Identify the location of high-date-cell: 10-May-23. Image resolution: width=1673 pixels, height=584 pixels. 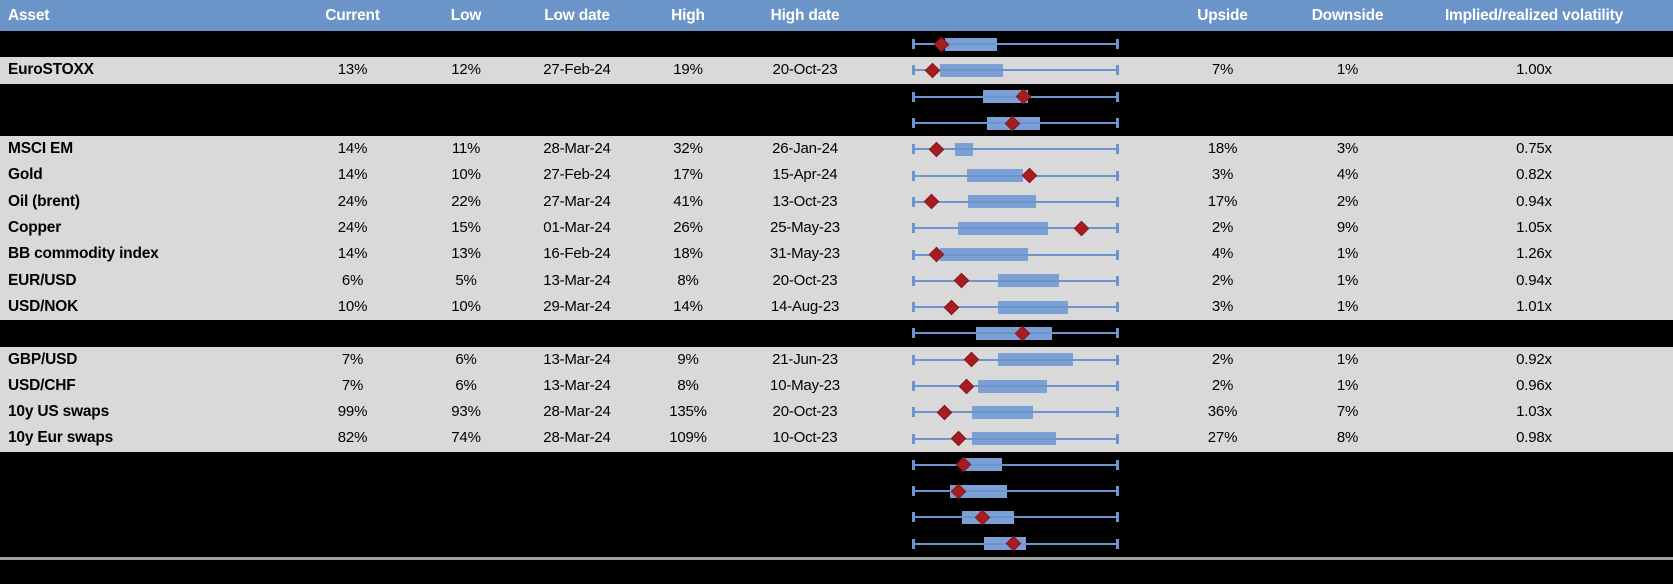
(805, 385).